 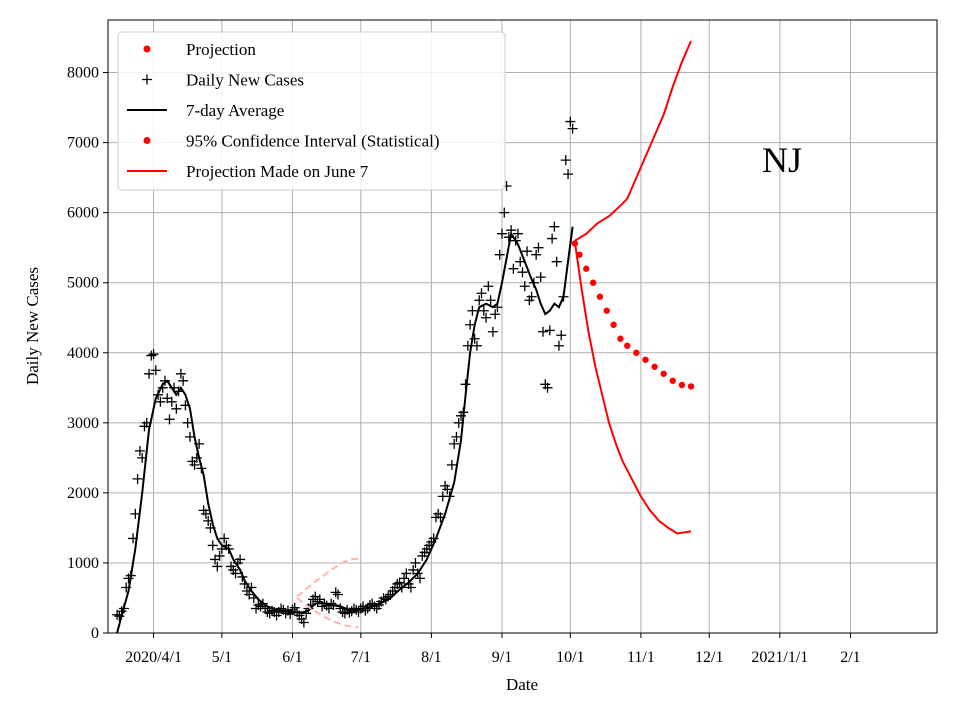 What do you see at coordinates (83, 353) in the screenshot?
I see `y-tick-label: 4000` at bounding box center [83, 353].